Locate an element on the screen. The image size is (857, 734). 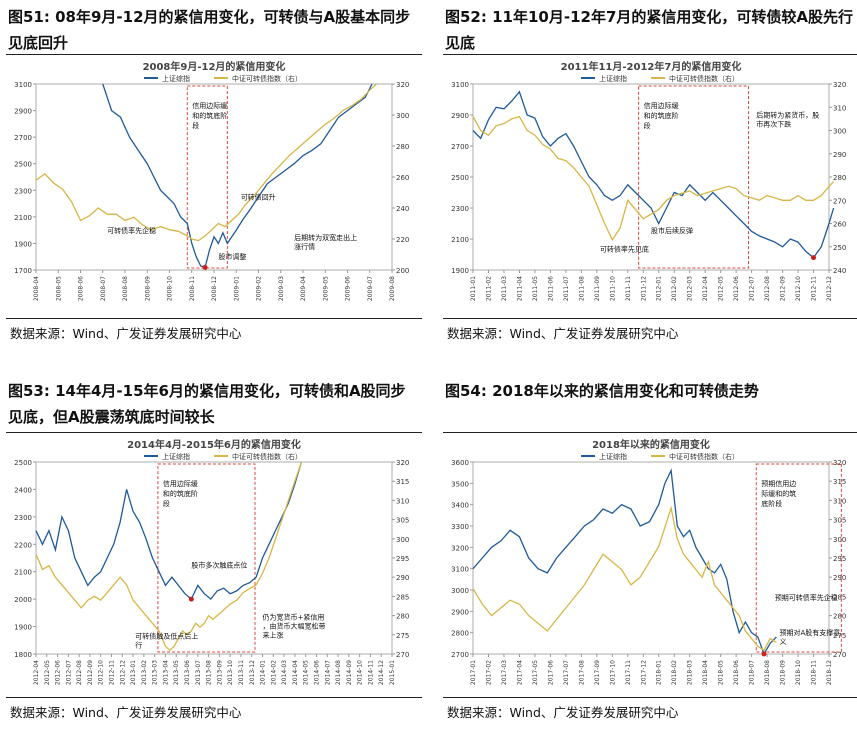
annotation-text: 预期对A股有支撑意义 is located at coordinates (809, 637).